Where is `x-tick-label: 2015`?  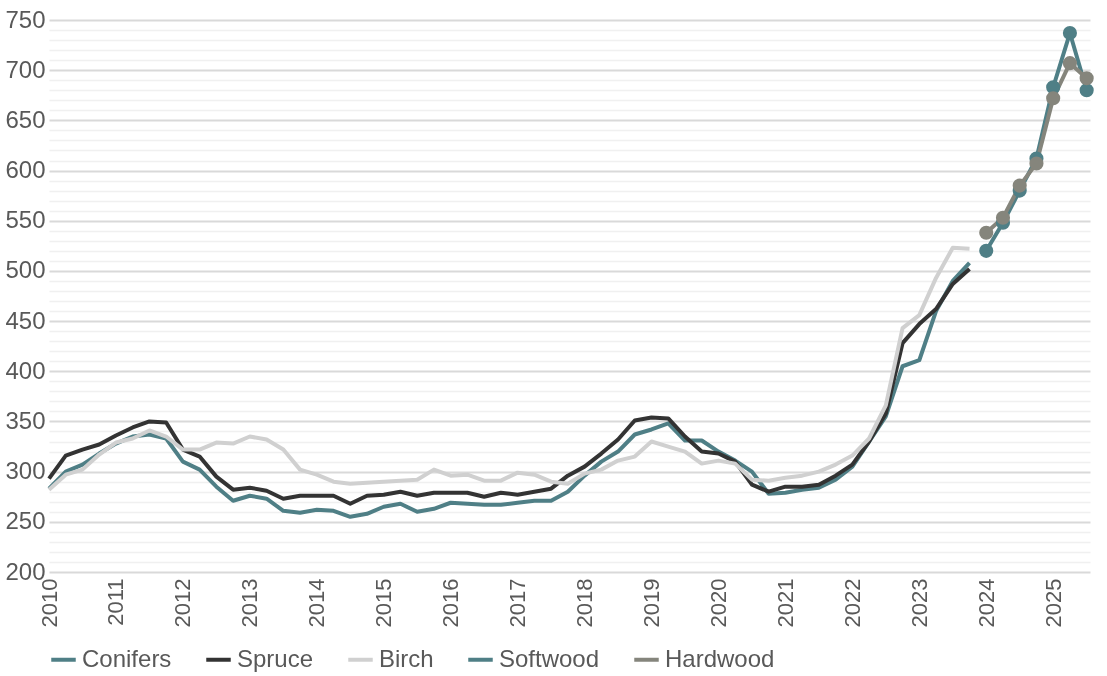 x-tick-label: 2015 is located at coordinates (384, 603).